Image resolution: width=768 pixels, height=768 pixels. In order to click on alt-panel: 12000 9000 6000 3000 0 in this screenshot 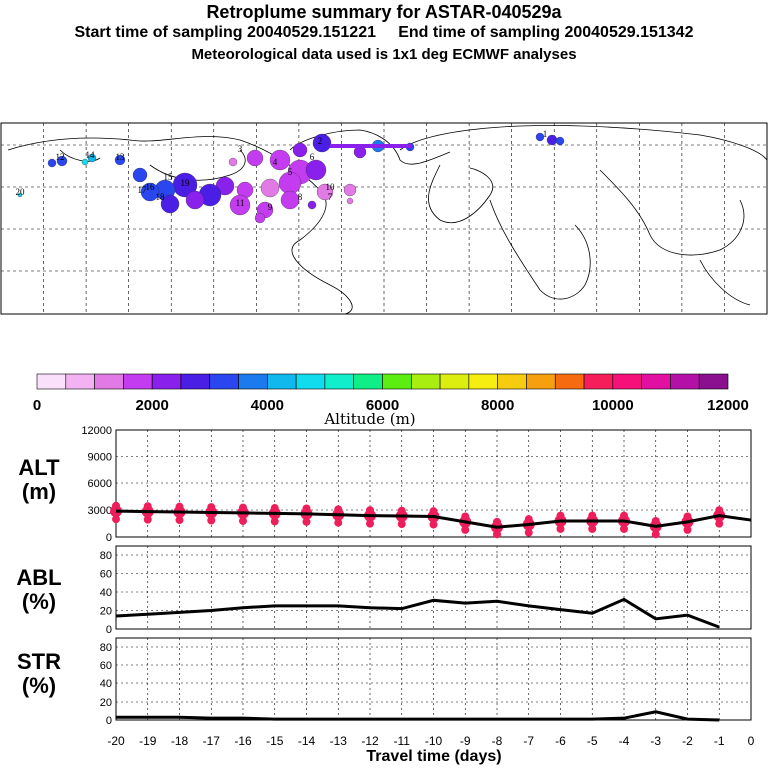, I will do `click(416, 484)`.